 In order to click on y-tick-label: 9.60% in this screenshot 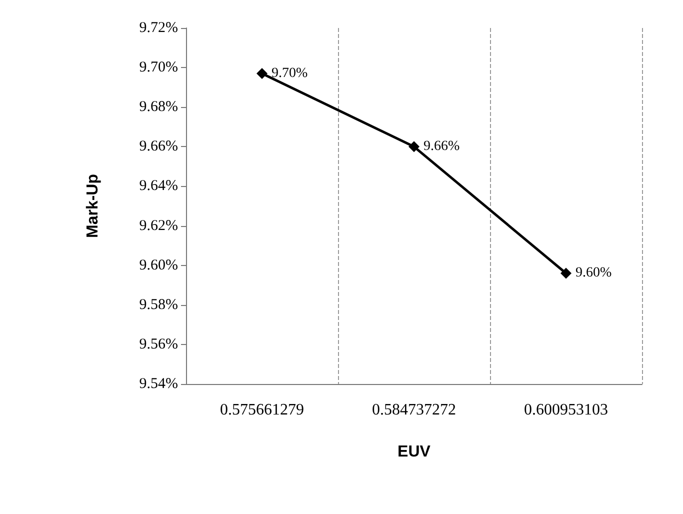, I will do `click(158, 265)`.